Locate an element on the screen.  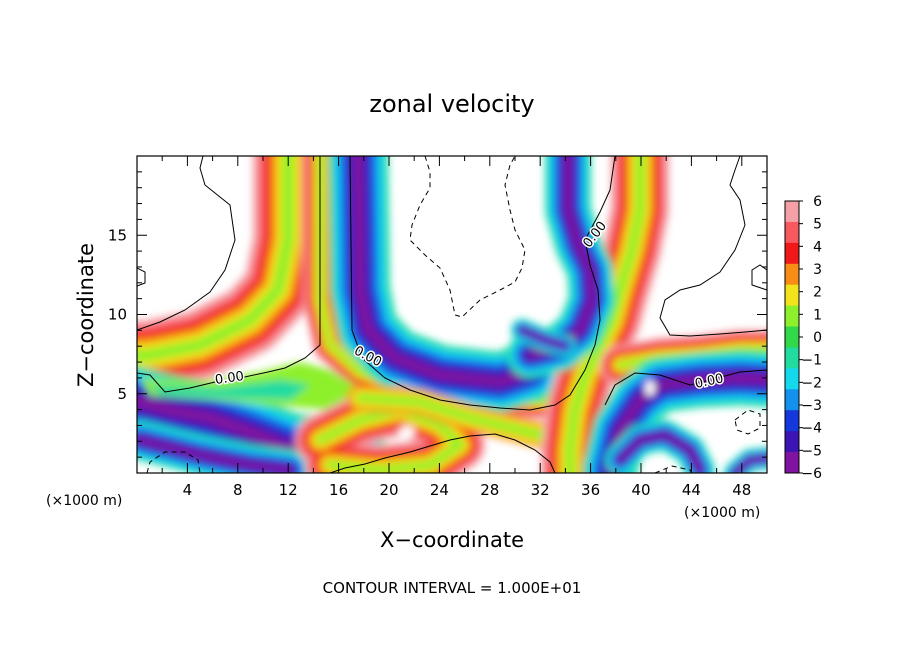
contour-right-upper is located at coordinates (713, 246).